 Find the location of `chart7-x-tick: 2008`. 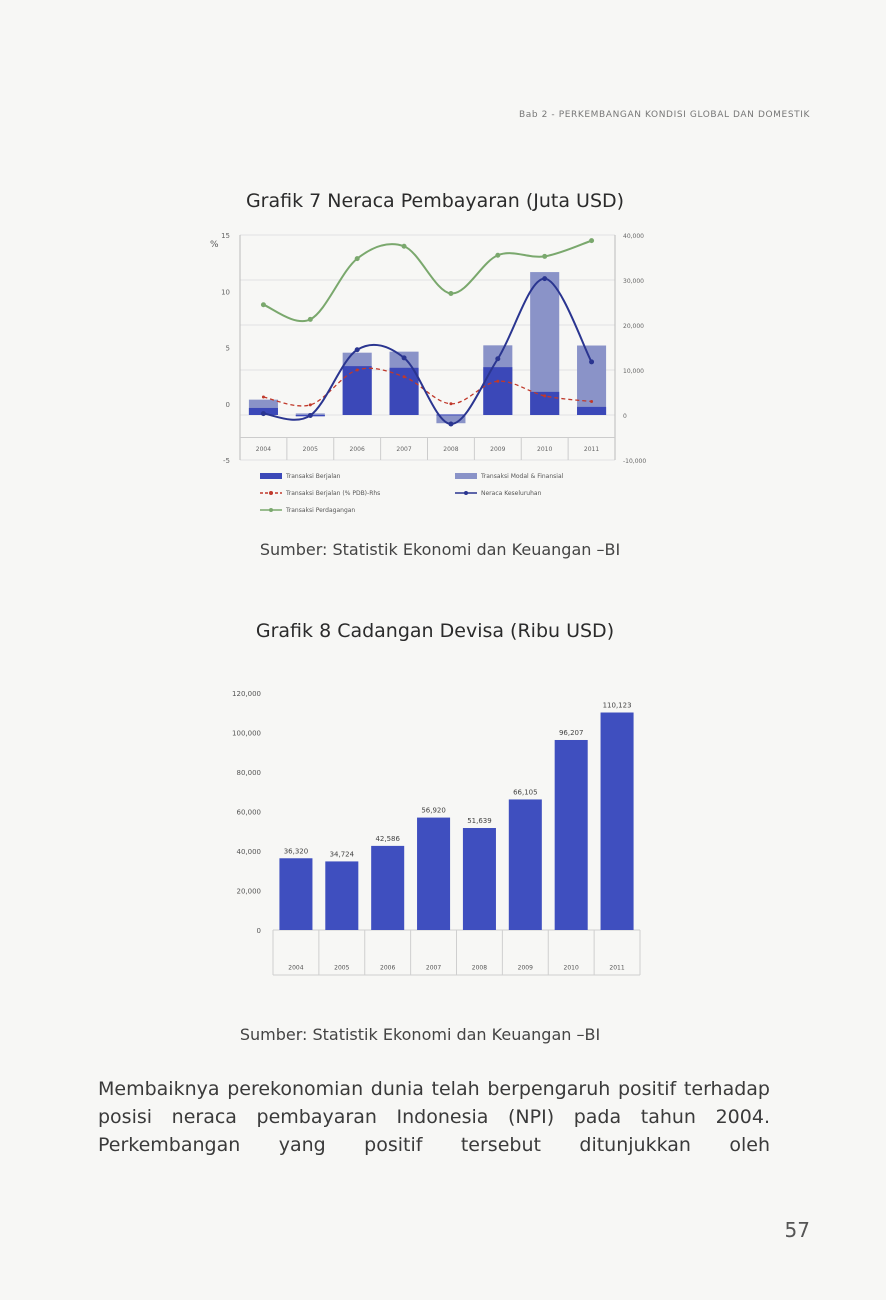

chart7-x-tick: 2008 is located at coordinates (450, 449).